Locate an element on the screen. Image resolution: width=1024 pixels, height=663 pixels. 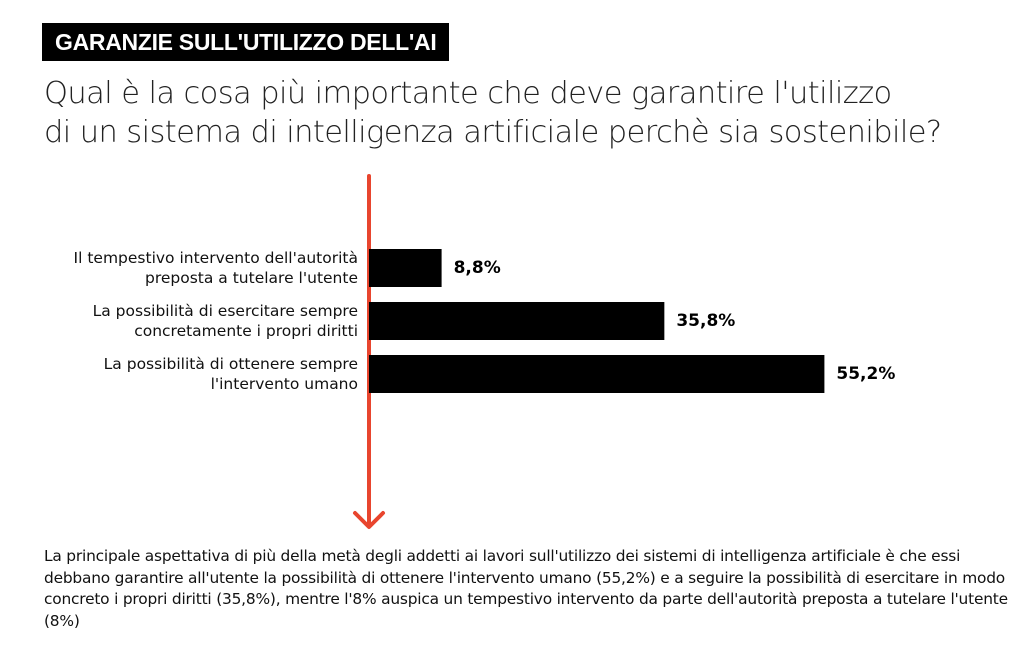
axis-arrow-head is located at coordinates (369, 520).